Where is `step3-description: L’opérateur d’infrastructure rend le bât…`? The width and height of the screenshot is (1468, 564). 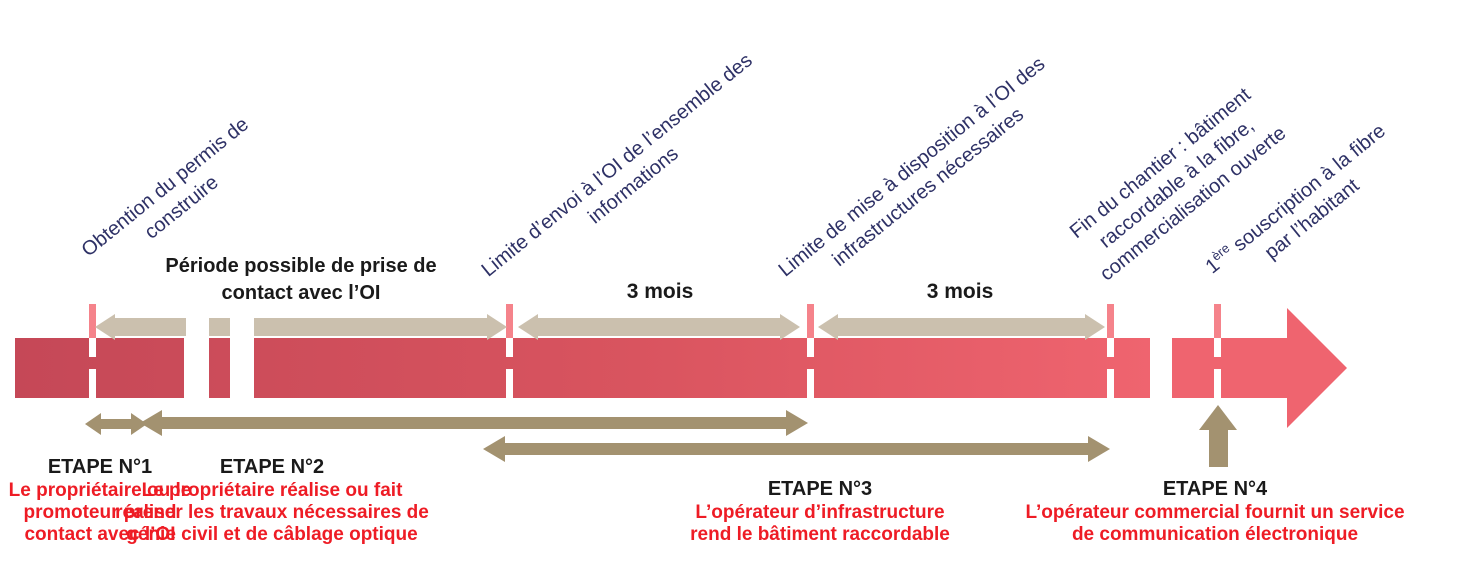 step3-description: L’opérateur d’infrastructure rend le bât… is located at coordinates (820, 523).